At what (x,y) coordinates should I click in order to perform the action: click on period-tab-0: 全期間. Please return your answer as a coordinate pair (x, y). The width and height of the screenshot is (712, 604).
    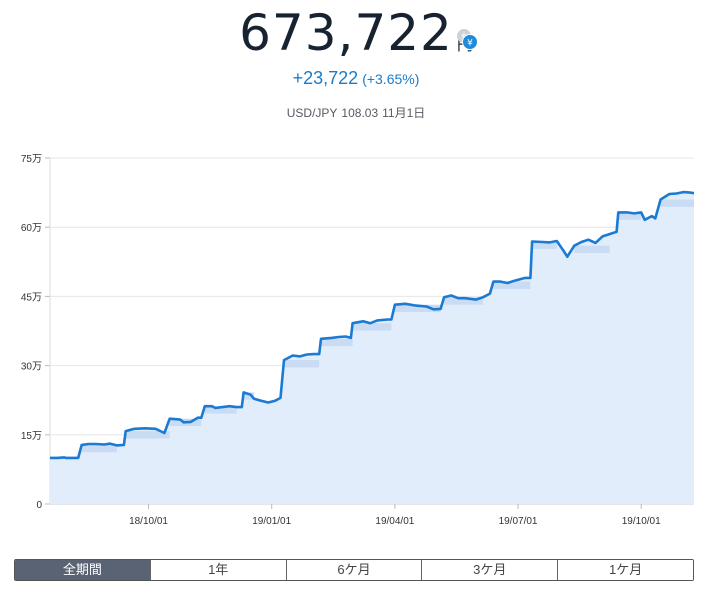
    Looking at the image, I should click on (82, 570).